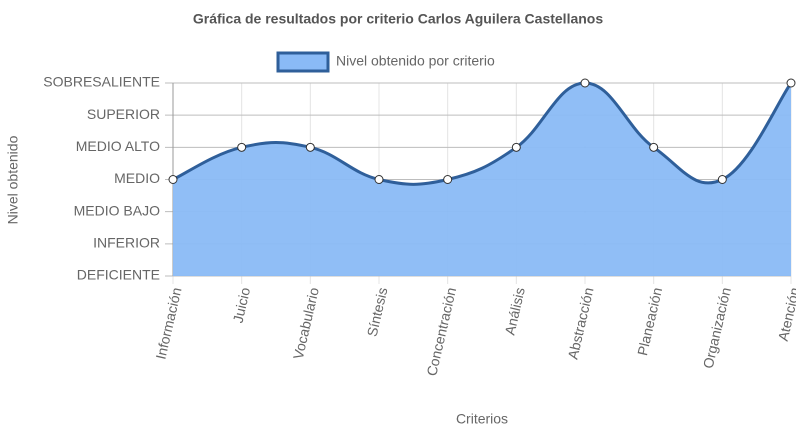 This screenshot has height=435, width=796. What do you see at coordinates (118, 275) in the screenshot?
I see `y-tick-label: DEFICIENTE` at bounding box center [118, 275].